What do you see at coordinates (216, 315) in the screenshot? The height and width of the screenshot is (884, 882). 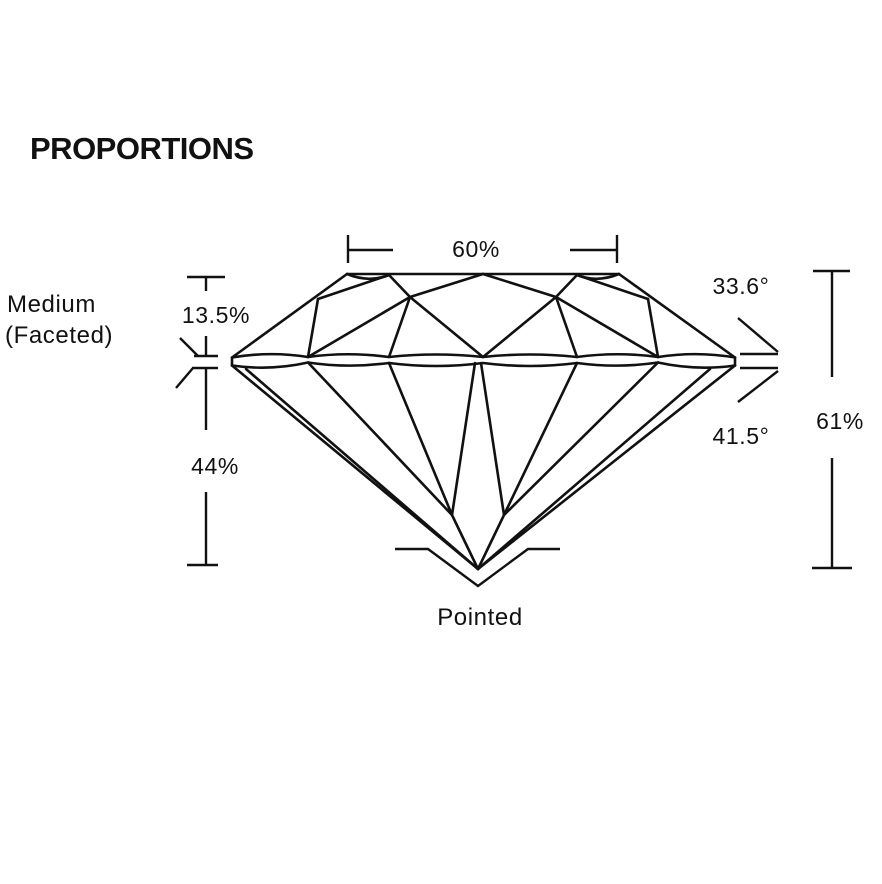 I see `crown-height-label: 13.5%` at bounding box center [216, 315].